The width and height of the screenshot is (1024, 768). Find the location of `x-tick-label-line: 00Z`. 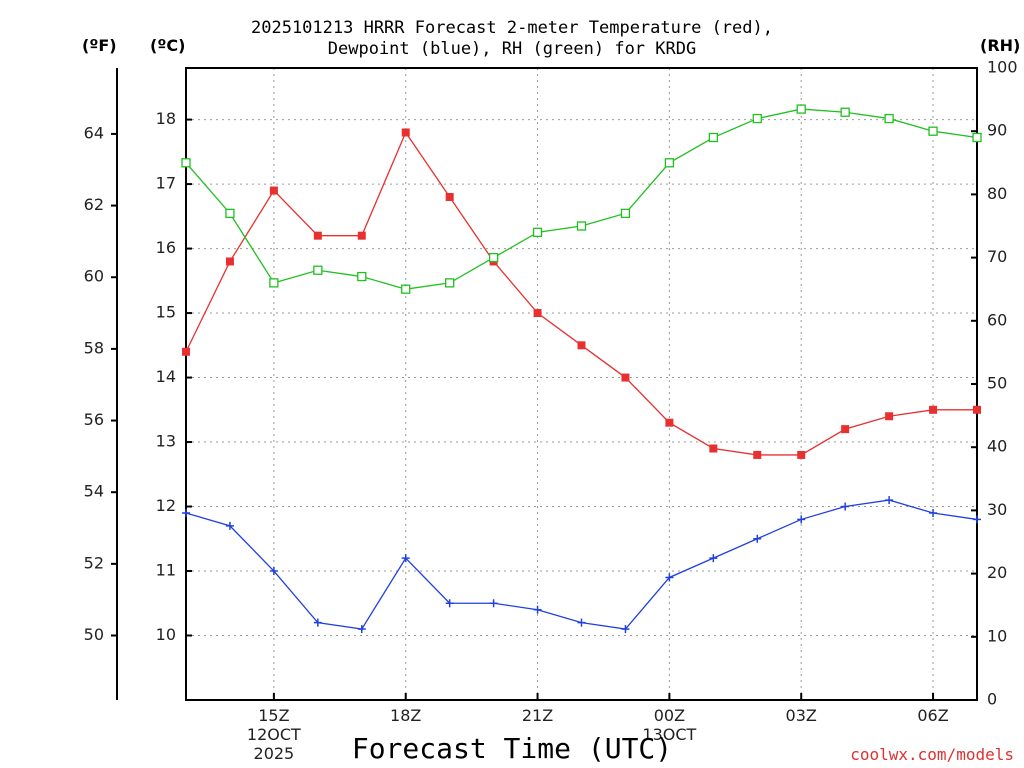

x-tick-label-line: 00Z is located at coordinates (669, 715).